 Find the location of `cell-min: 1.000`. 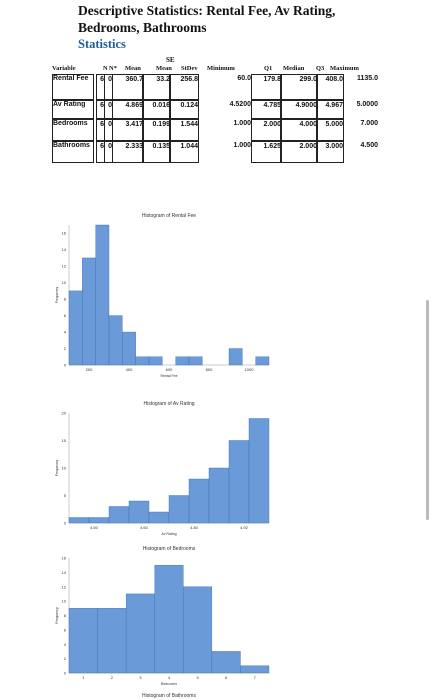

cell-min: 1.000 is located at coordinates (242, 123).